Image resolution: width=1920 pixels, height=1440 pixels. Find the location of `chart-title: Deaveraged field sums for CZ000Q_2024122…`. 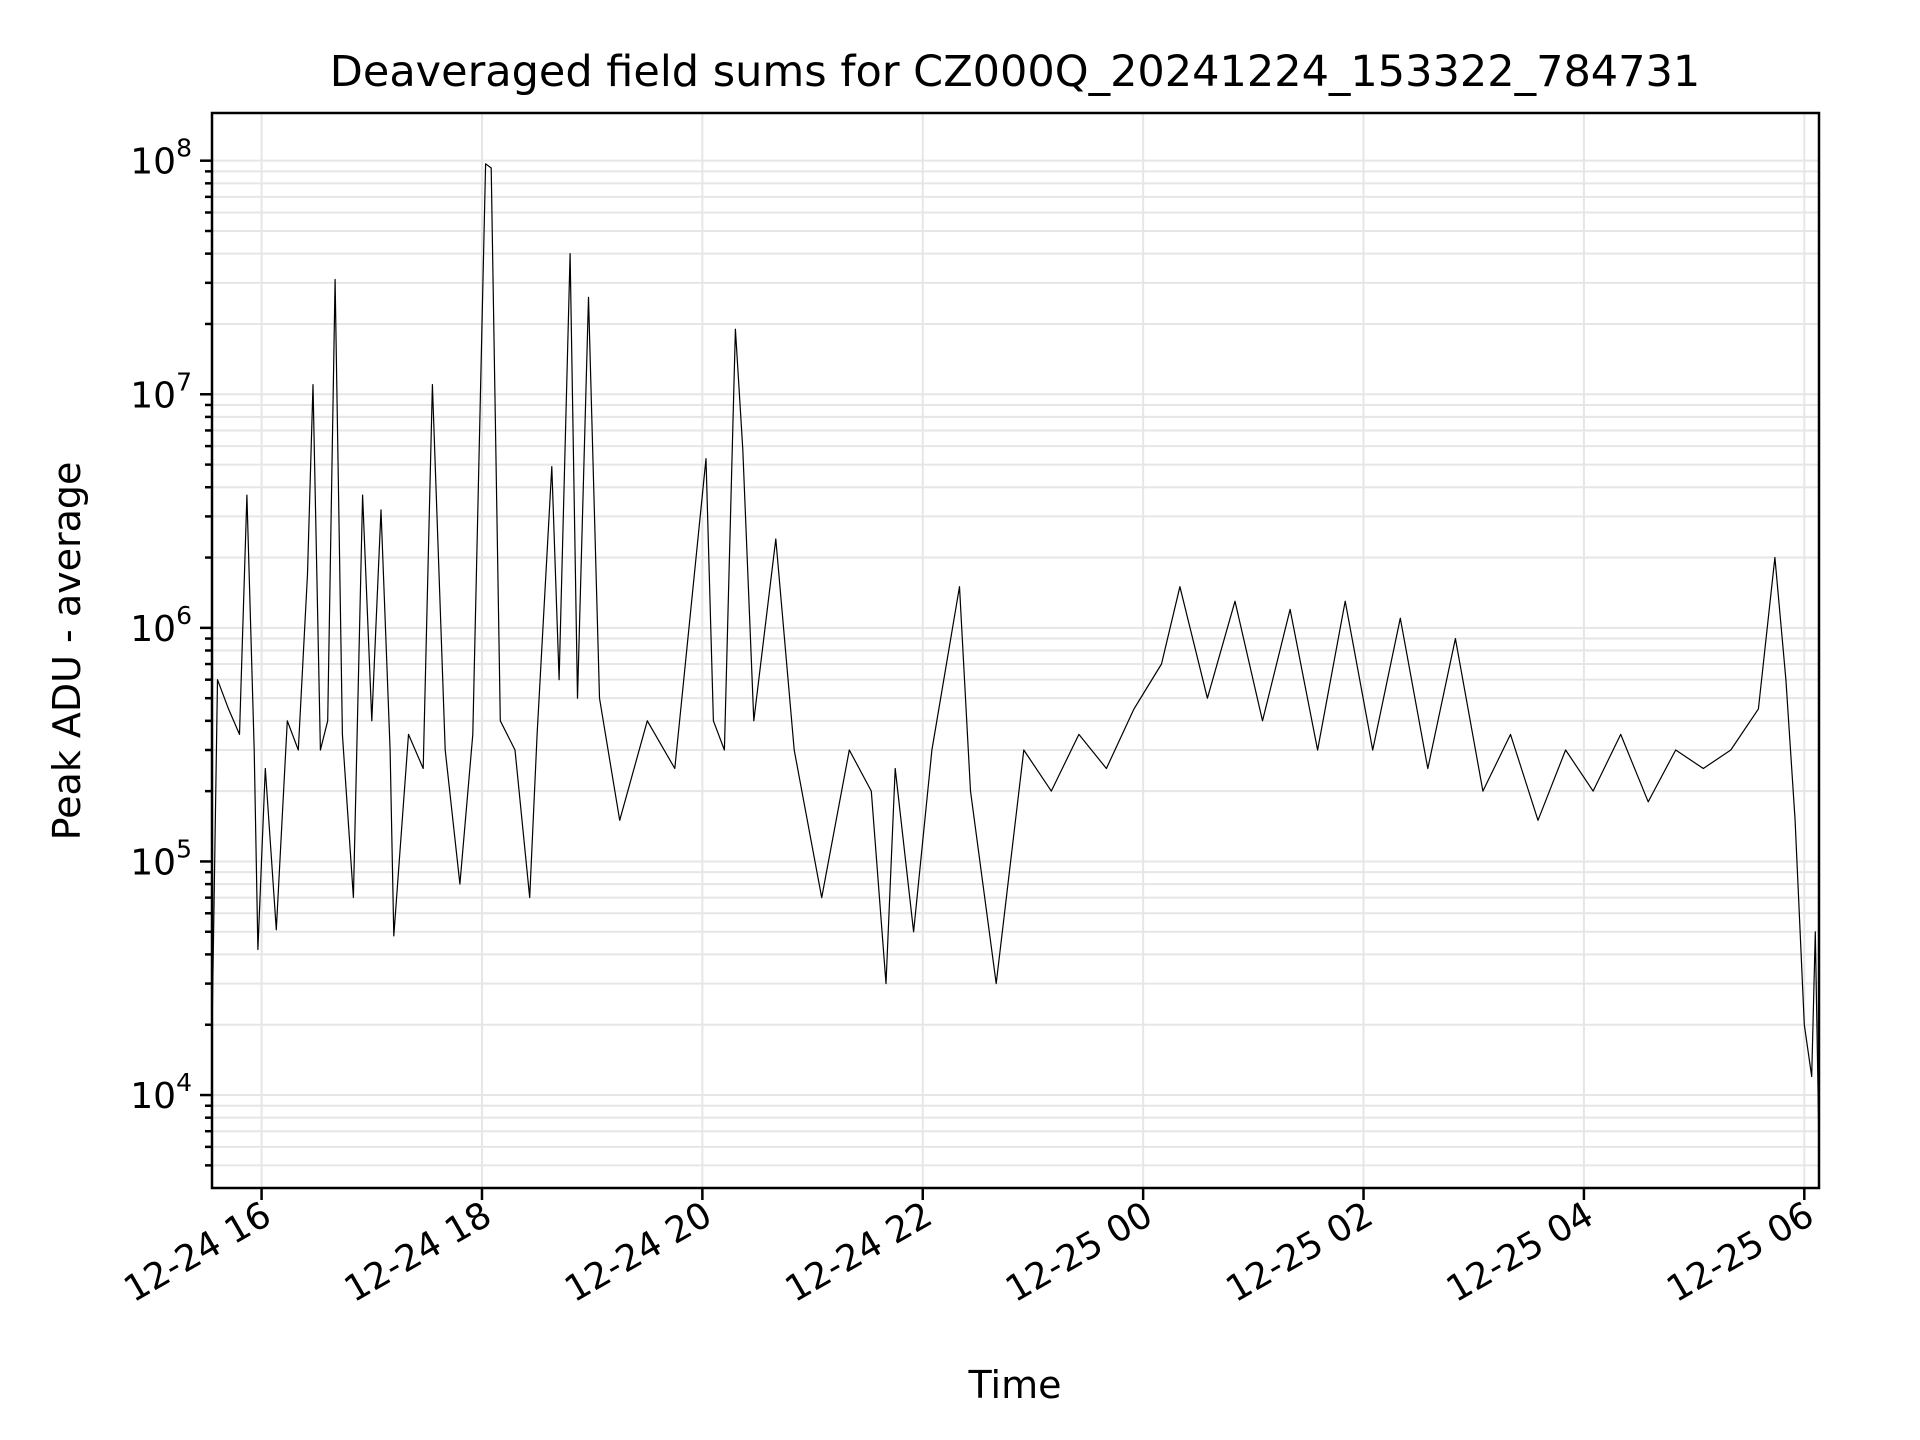

chart-title: Deaveraged field sums for CZ000Q_2024122… is located at coordinates (1015, 72).